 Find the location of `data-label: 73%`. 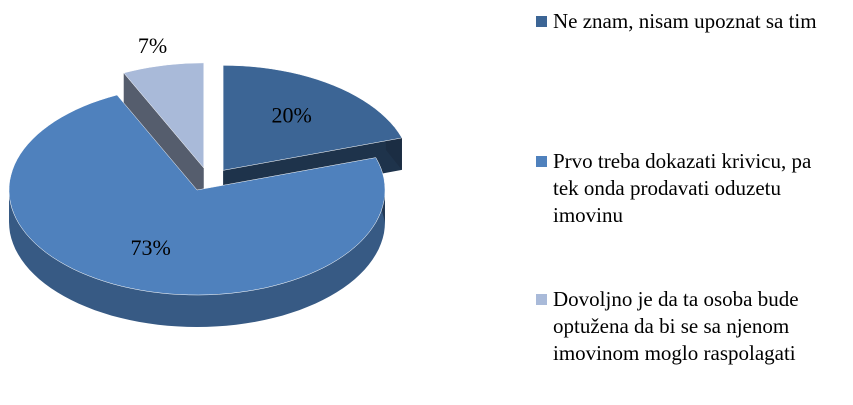

data-label: 73% is located at coordinates (151, 247).